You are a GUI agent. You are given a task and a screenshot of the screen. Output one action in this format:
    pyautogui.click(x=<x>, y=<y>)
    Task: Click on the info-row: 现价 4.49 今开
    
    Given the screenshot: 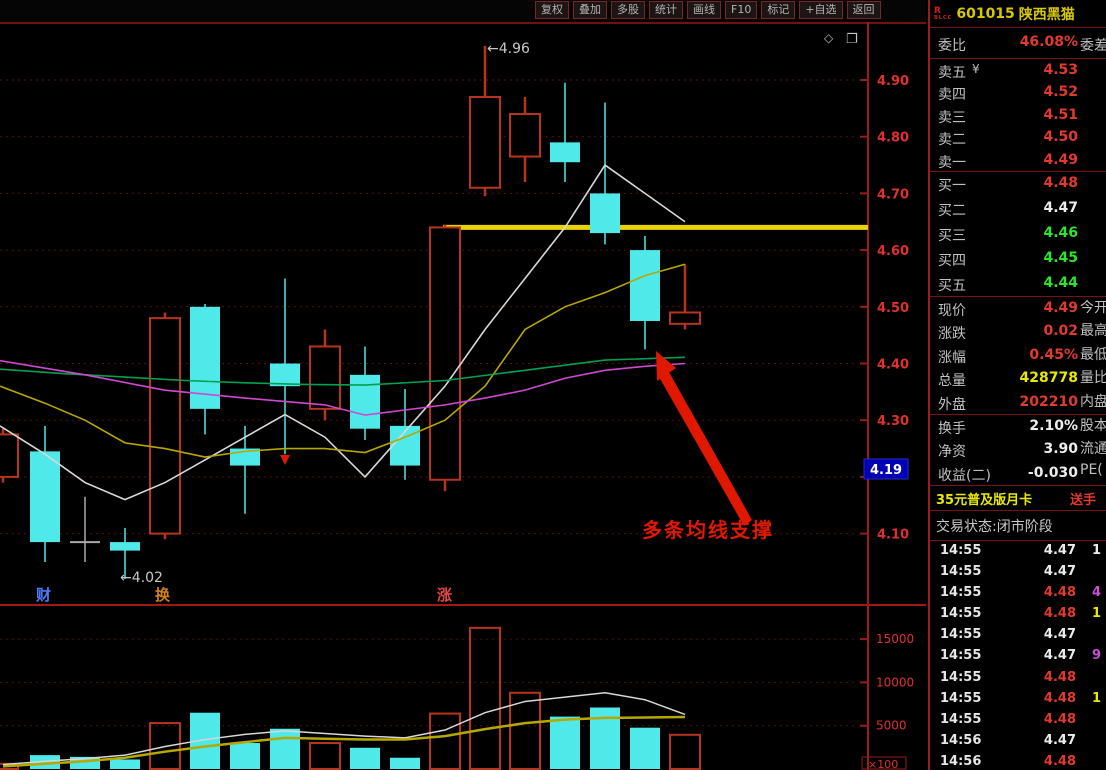 What is the action you would take?
    pyautogui.click(x=1022, y=309)
    